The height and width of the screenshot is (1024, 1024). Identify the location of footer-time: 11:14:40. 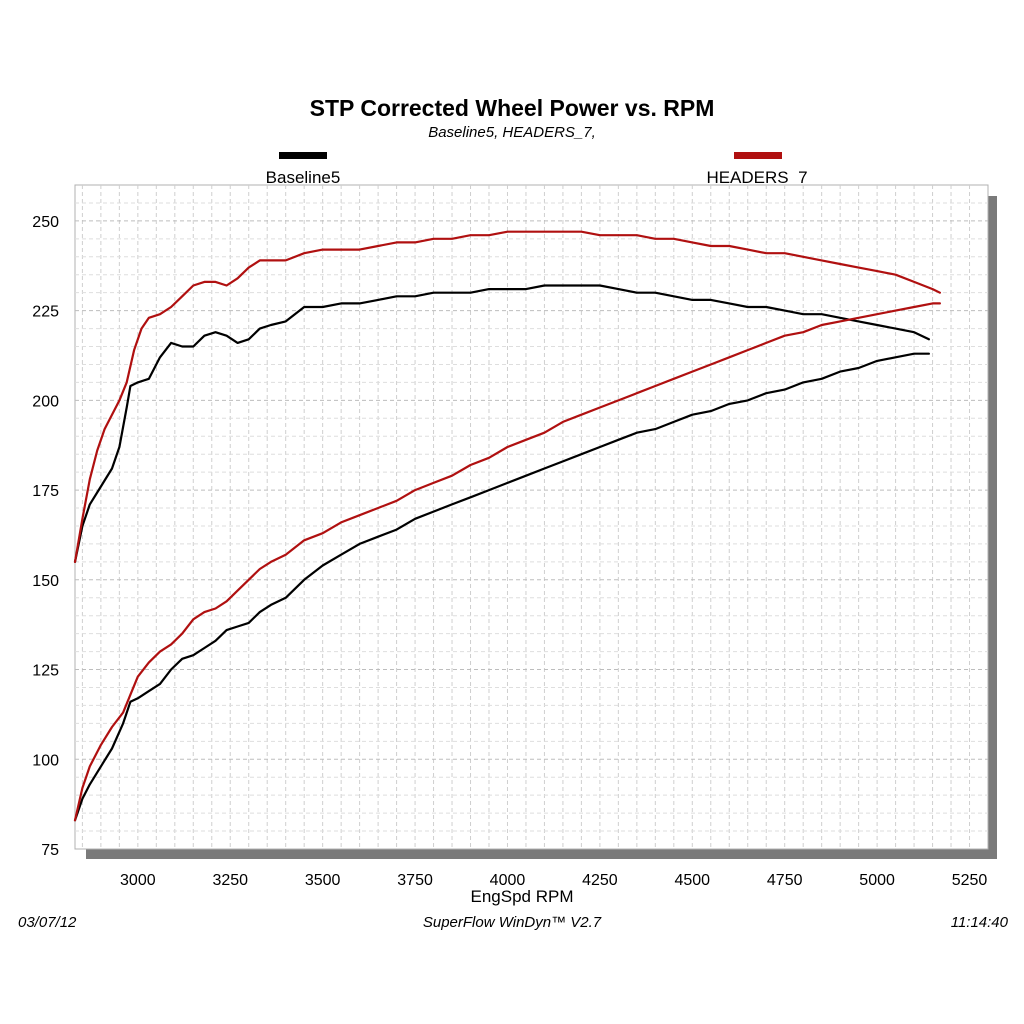
(980, 922).